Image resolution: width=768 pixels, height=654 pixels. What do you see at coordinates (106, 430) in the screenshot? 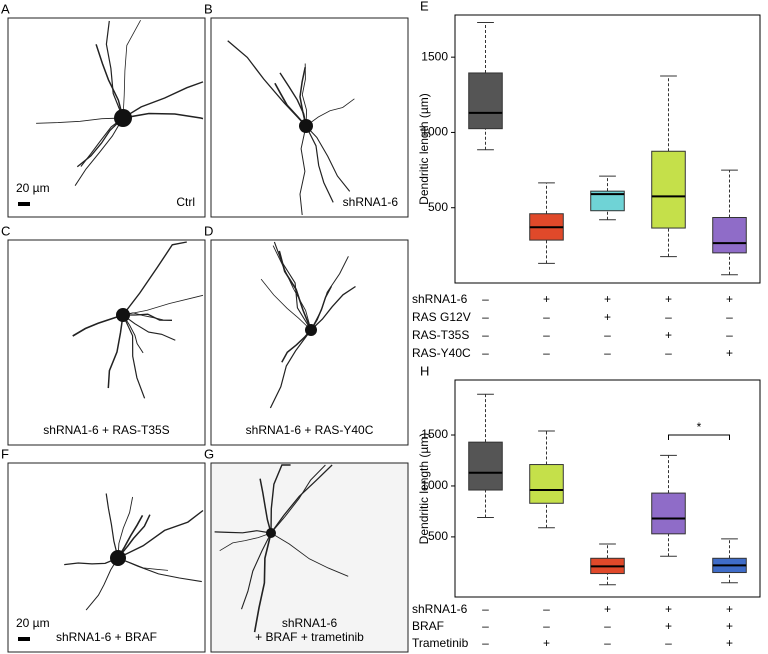
I see `panel-caption: shRNA1-6 + RAS-T35S` at bounding box center [106, 430].